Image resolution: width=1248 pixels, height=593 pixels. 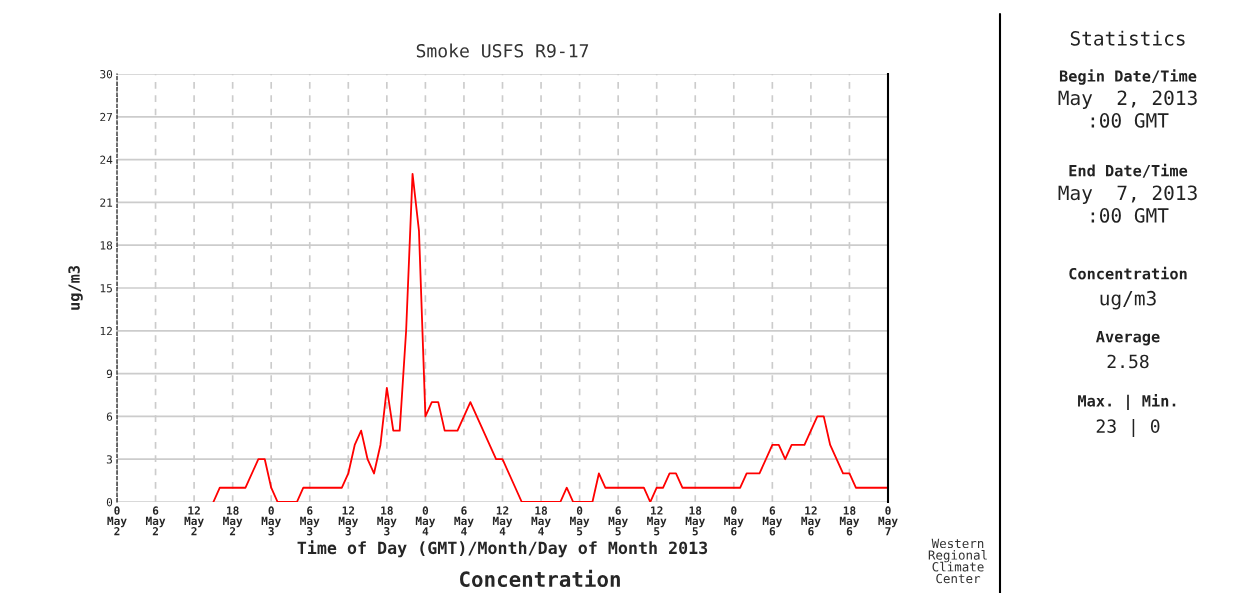 I want to click on x-tick-label: 6 May 5, so click(x=618, y=521).